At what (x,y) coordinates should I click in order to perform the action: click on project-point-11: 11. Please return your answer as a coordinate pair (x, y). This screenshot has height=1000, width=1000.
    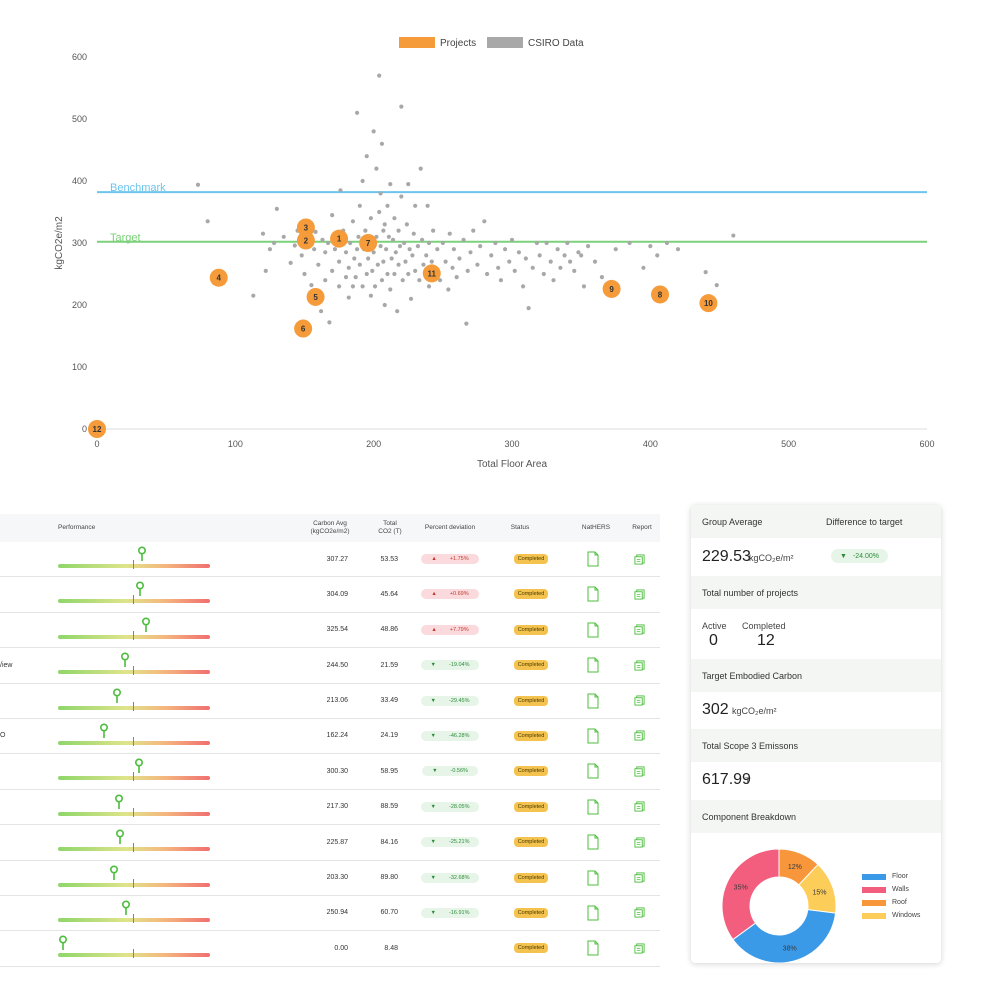
    Looking at the image, I should click on (431, 273).